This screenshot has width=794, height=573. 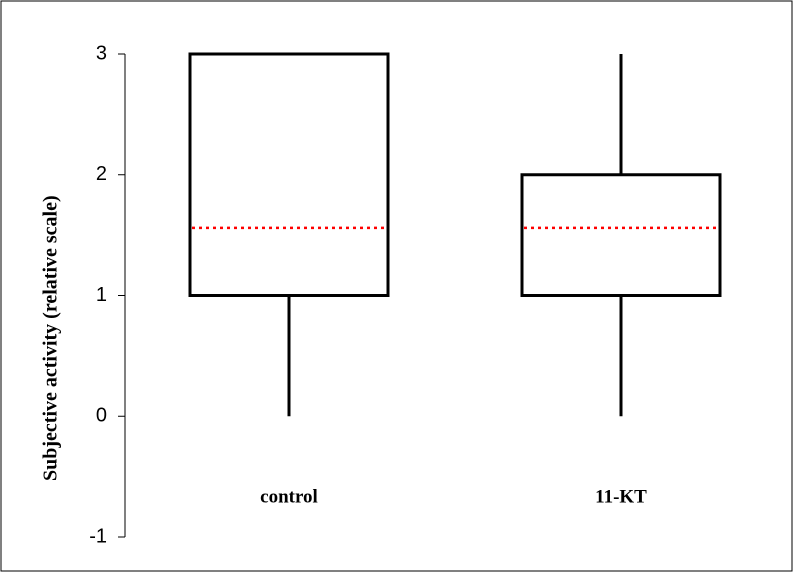 What do you see at coordinates (101, 174) in the screenshot?
I see `y-tick-label: 2` at bounding box center [101, 174].